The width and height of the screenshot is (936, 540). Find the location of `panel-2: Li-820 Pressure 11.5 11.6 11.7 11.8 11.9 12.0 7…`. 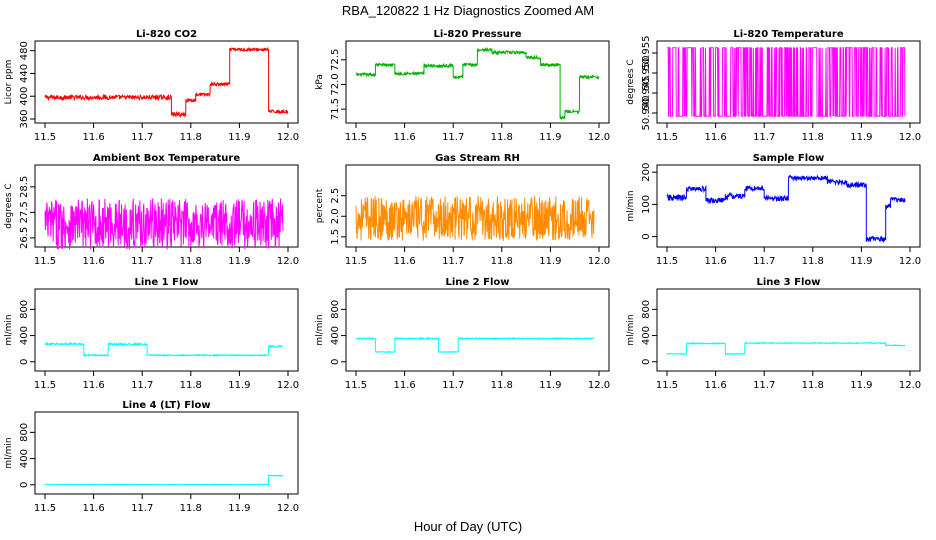

panel-2: Li-820 Pressure 11.5 11.6 11.7 11.8 11.9 12.0 7… is located at coordinates (462, 86).